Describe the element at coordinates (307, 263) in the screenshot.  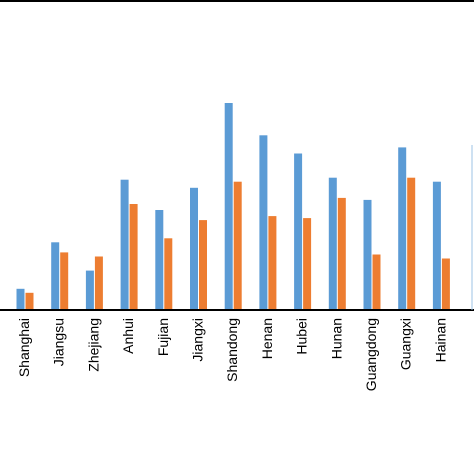
I see `bar-series2-hubei` at that location.